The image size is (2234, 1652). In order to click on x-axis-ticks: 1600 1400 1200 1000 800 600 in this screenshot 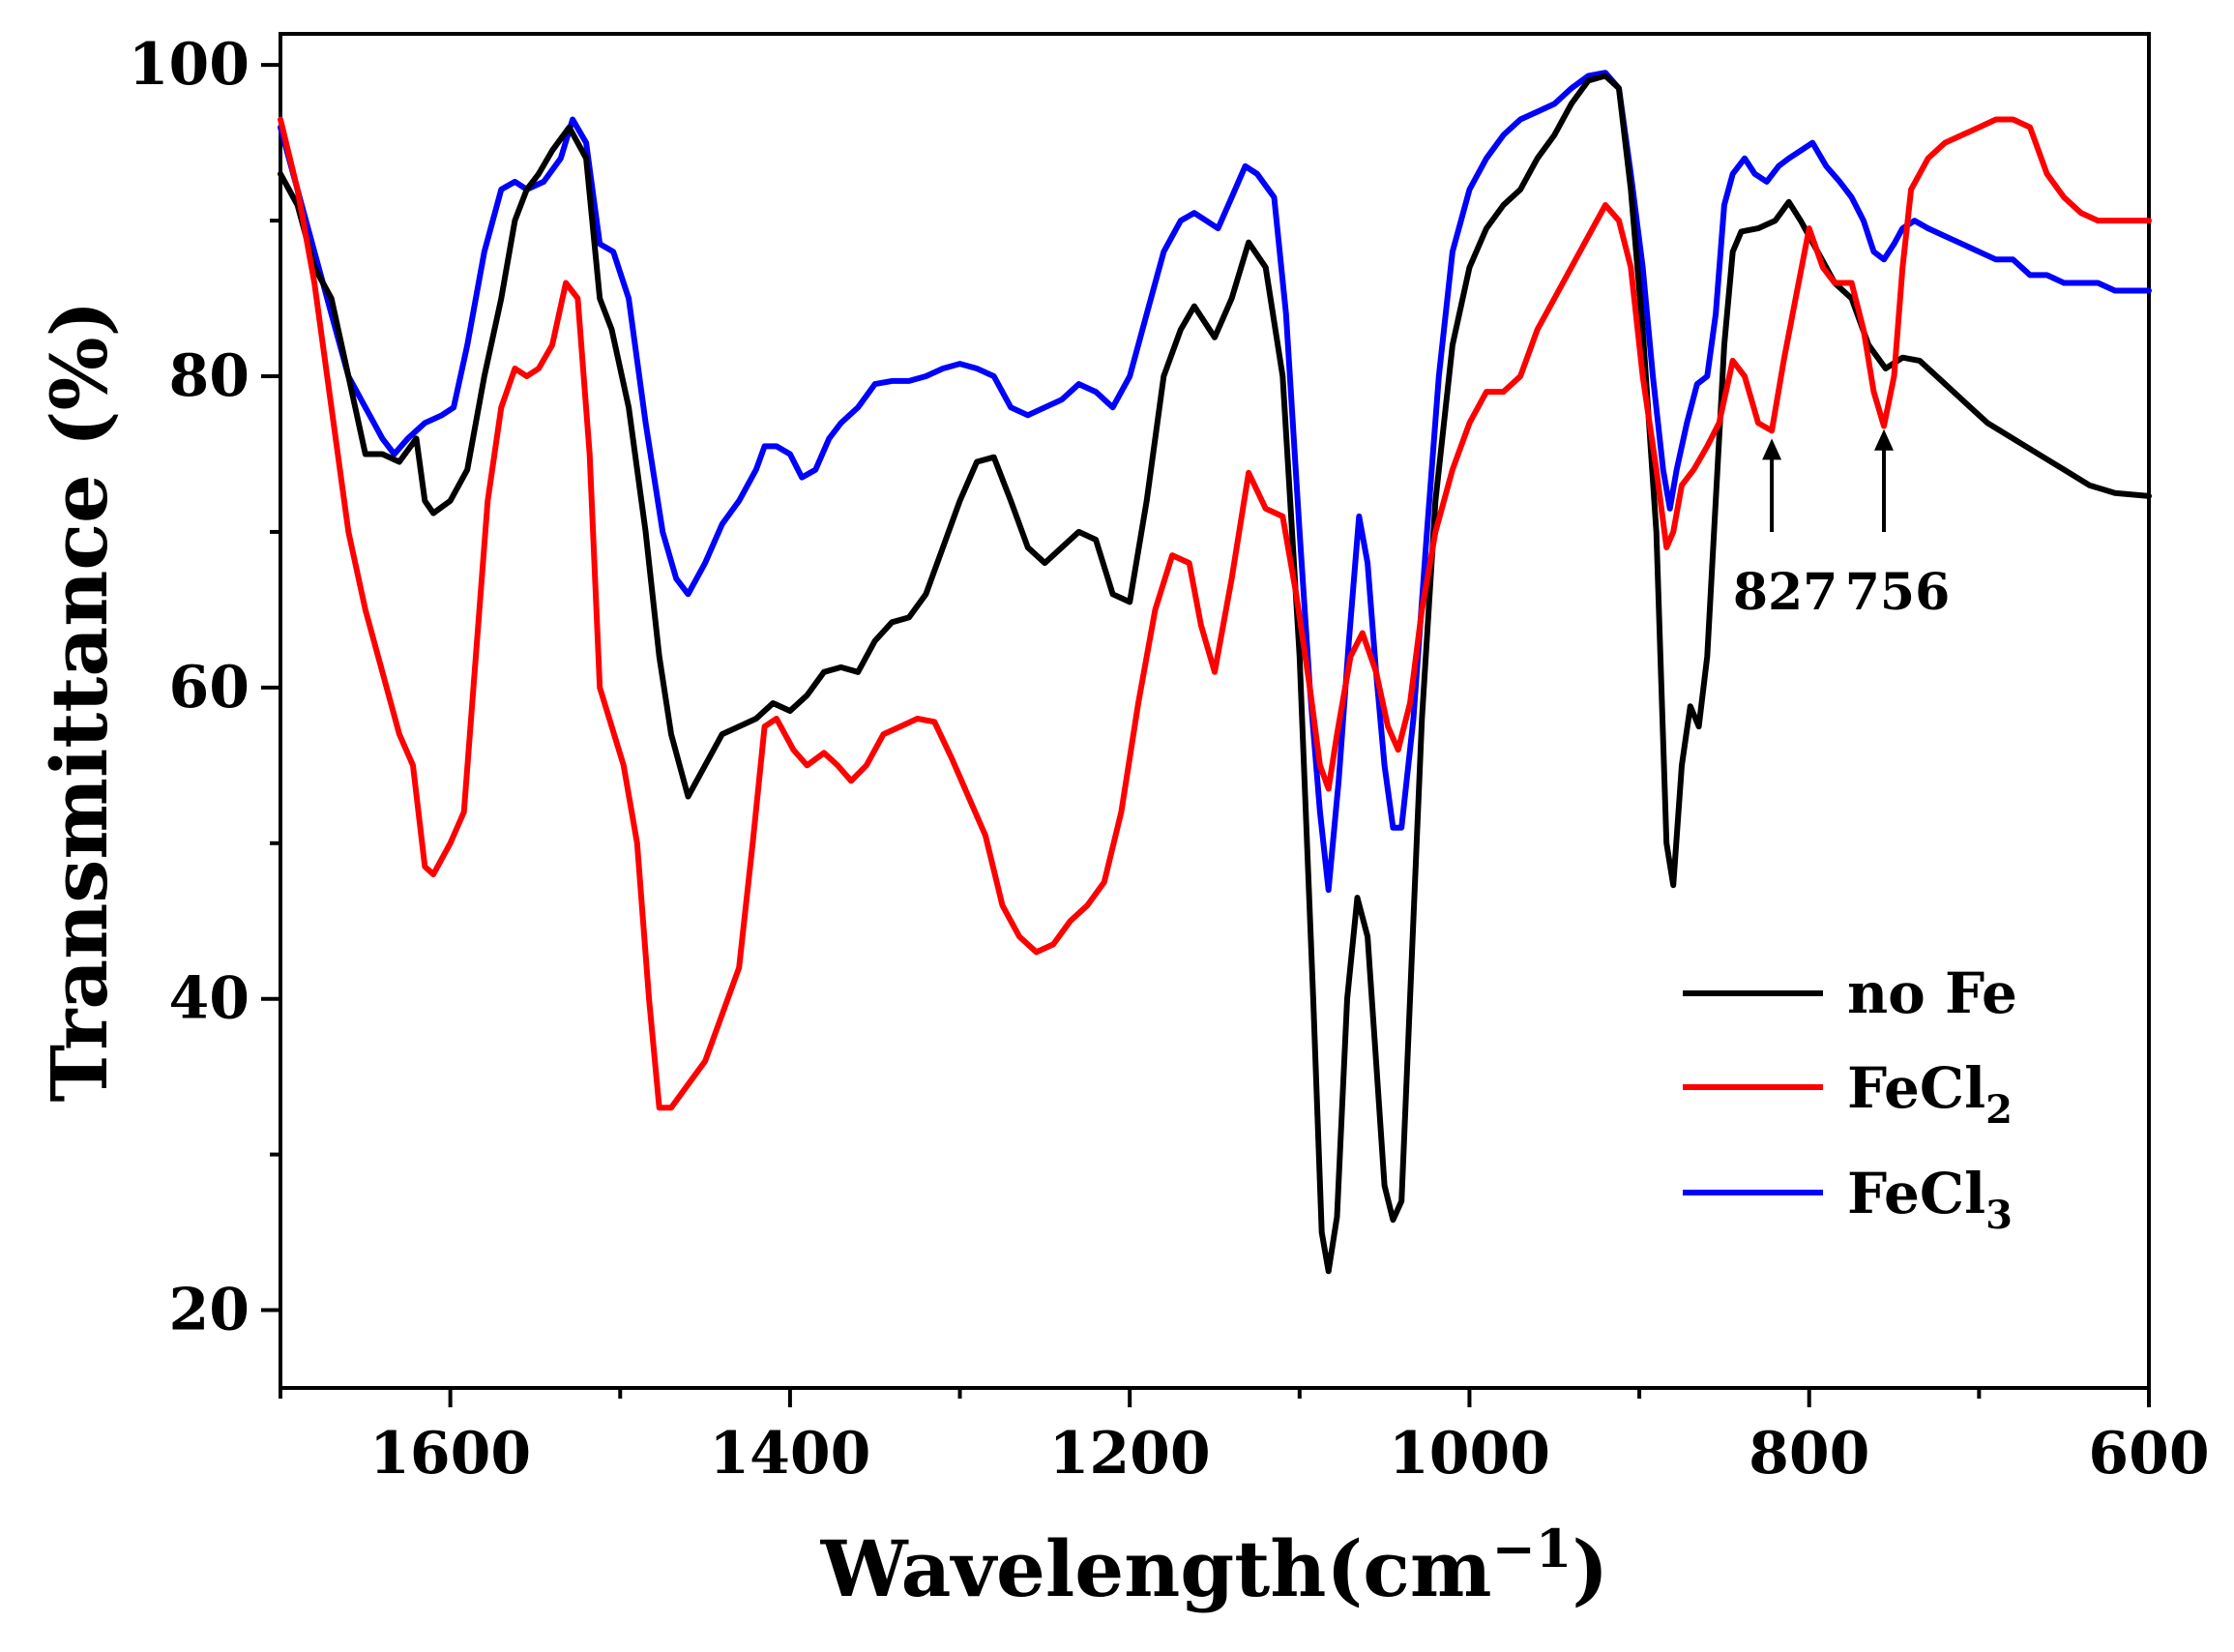, I will do `click(1244, 1438)`.